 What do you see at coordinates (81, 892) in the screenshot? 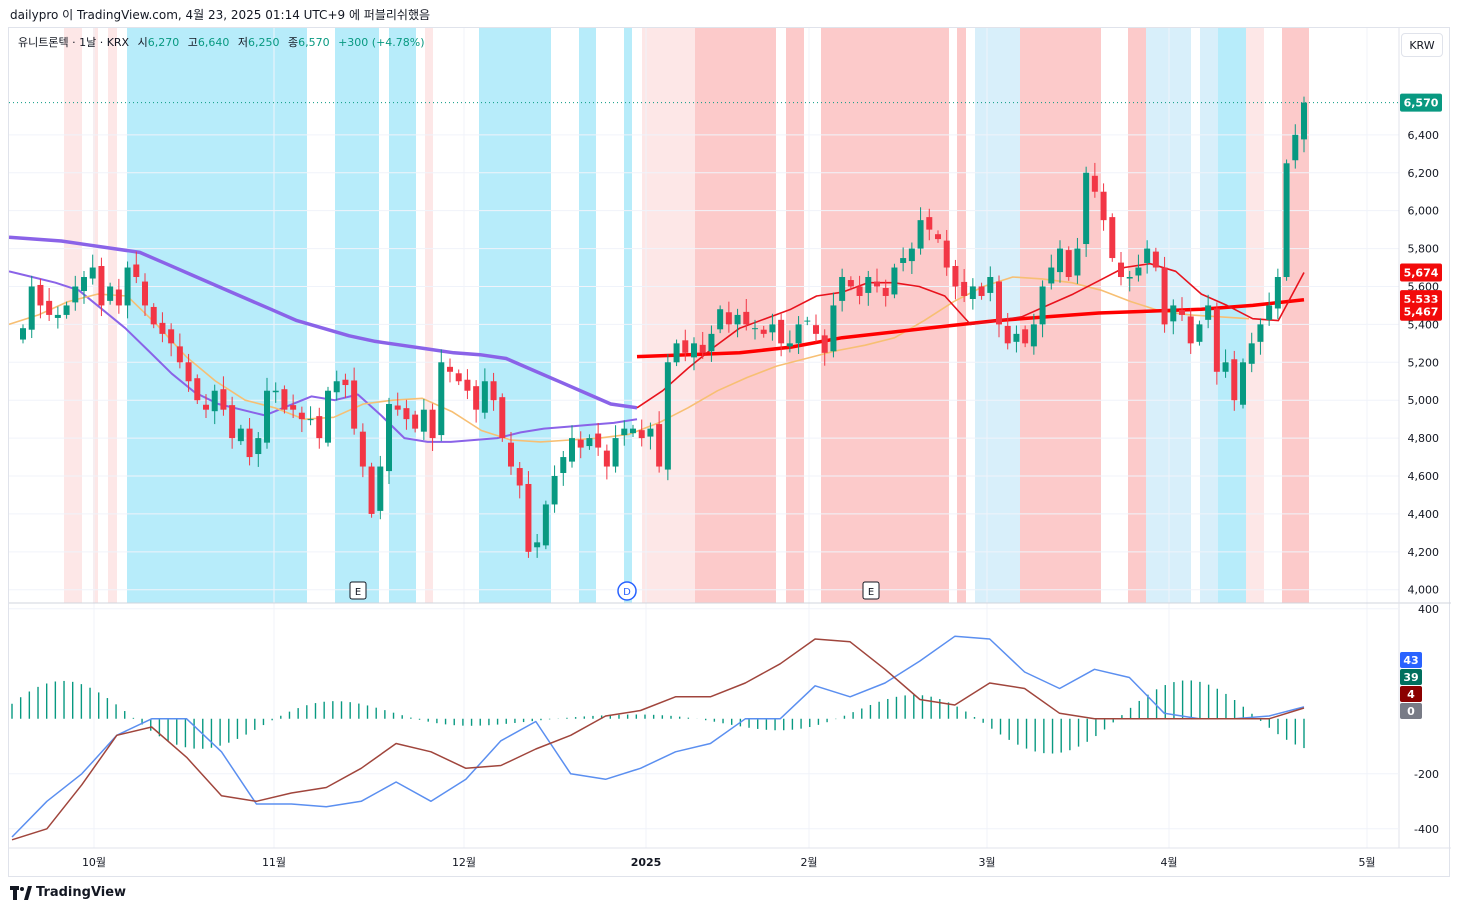
I see `footer-brand: TradingView` at bounding box center [81, 892].